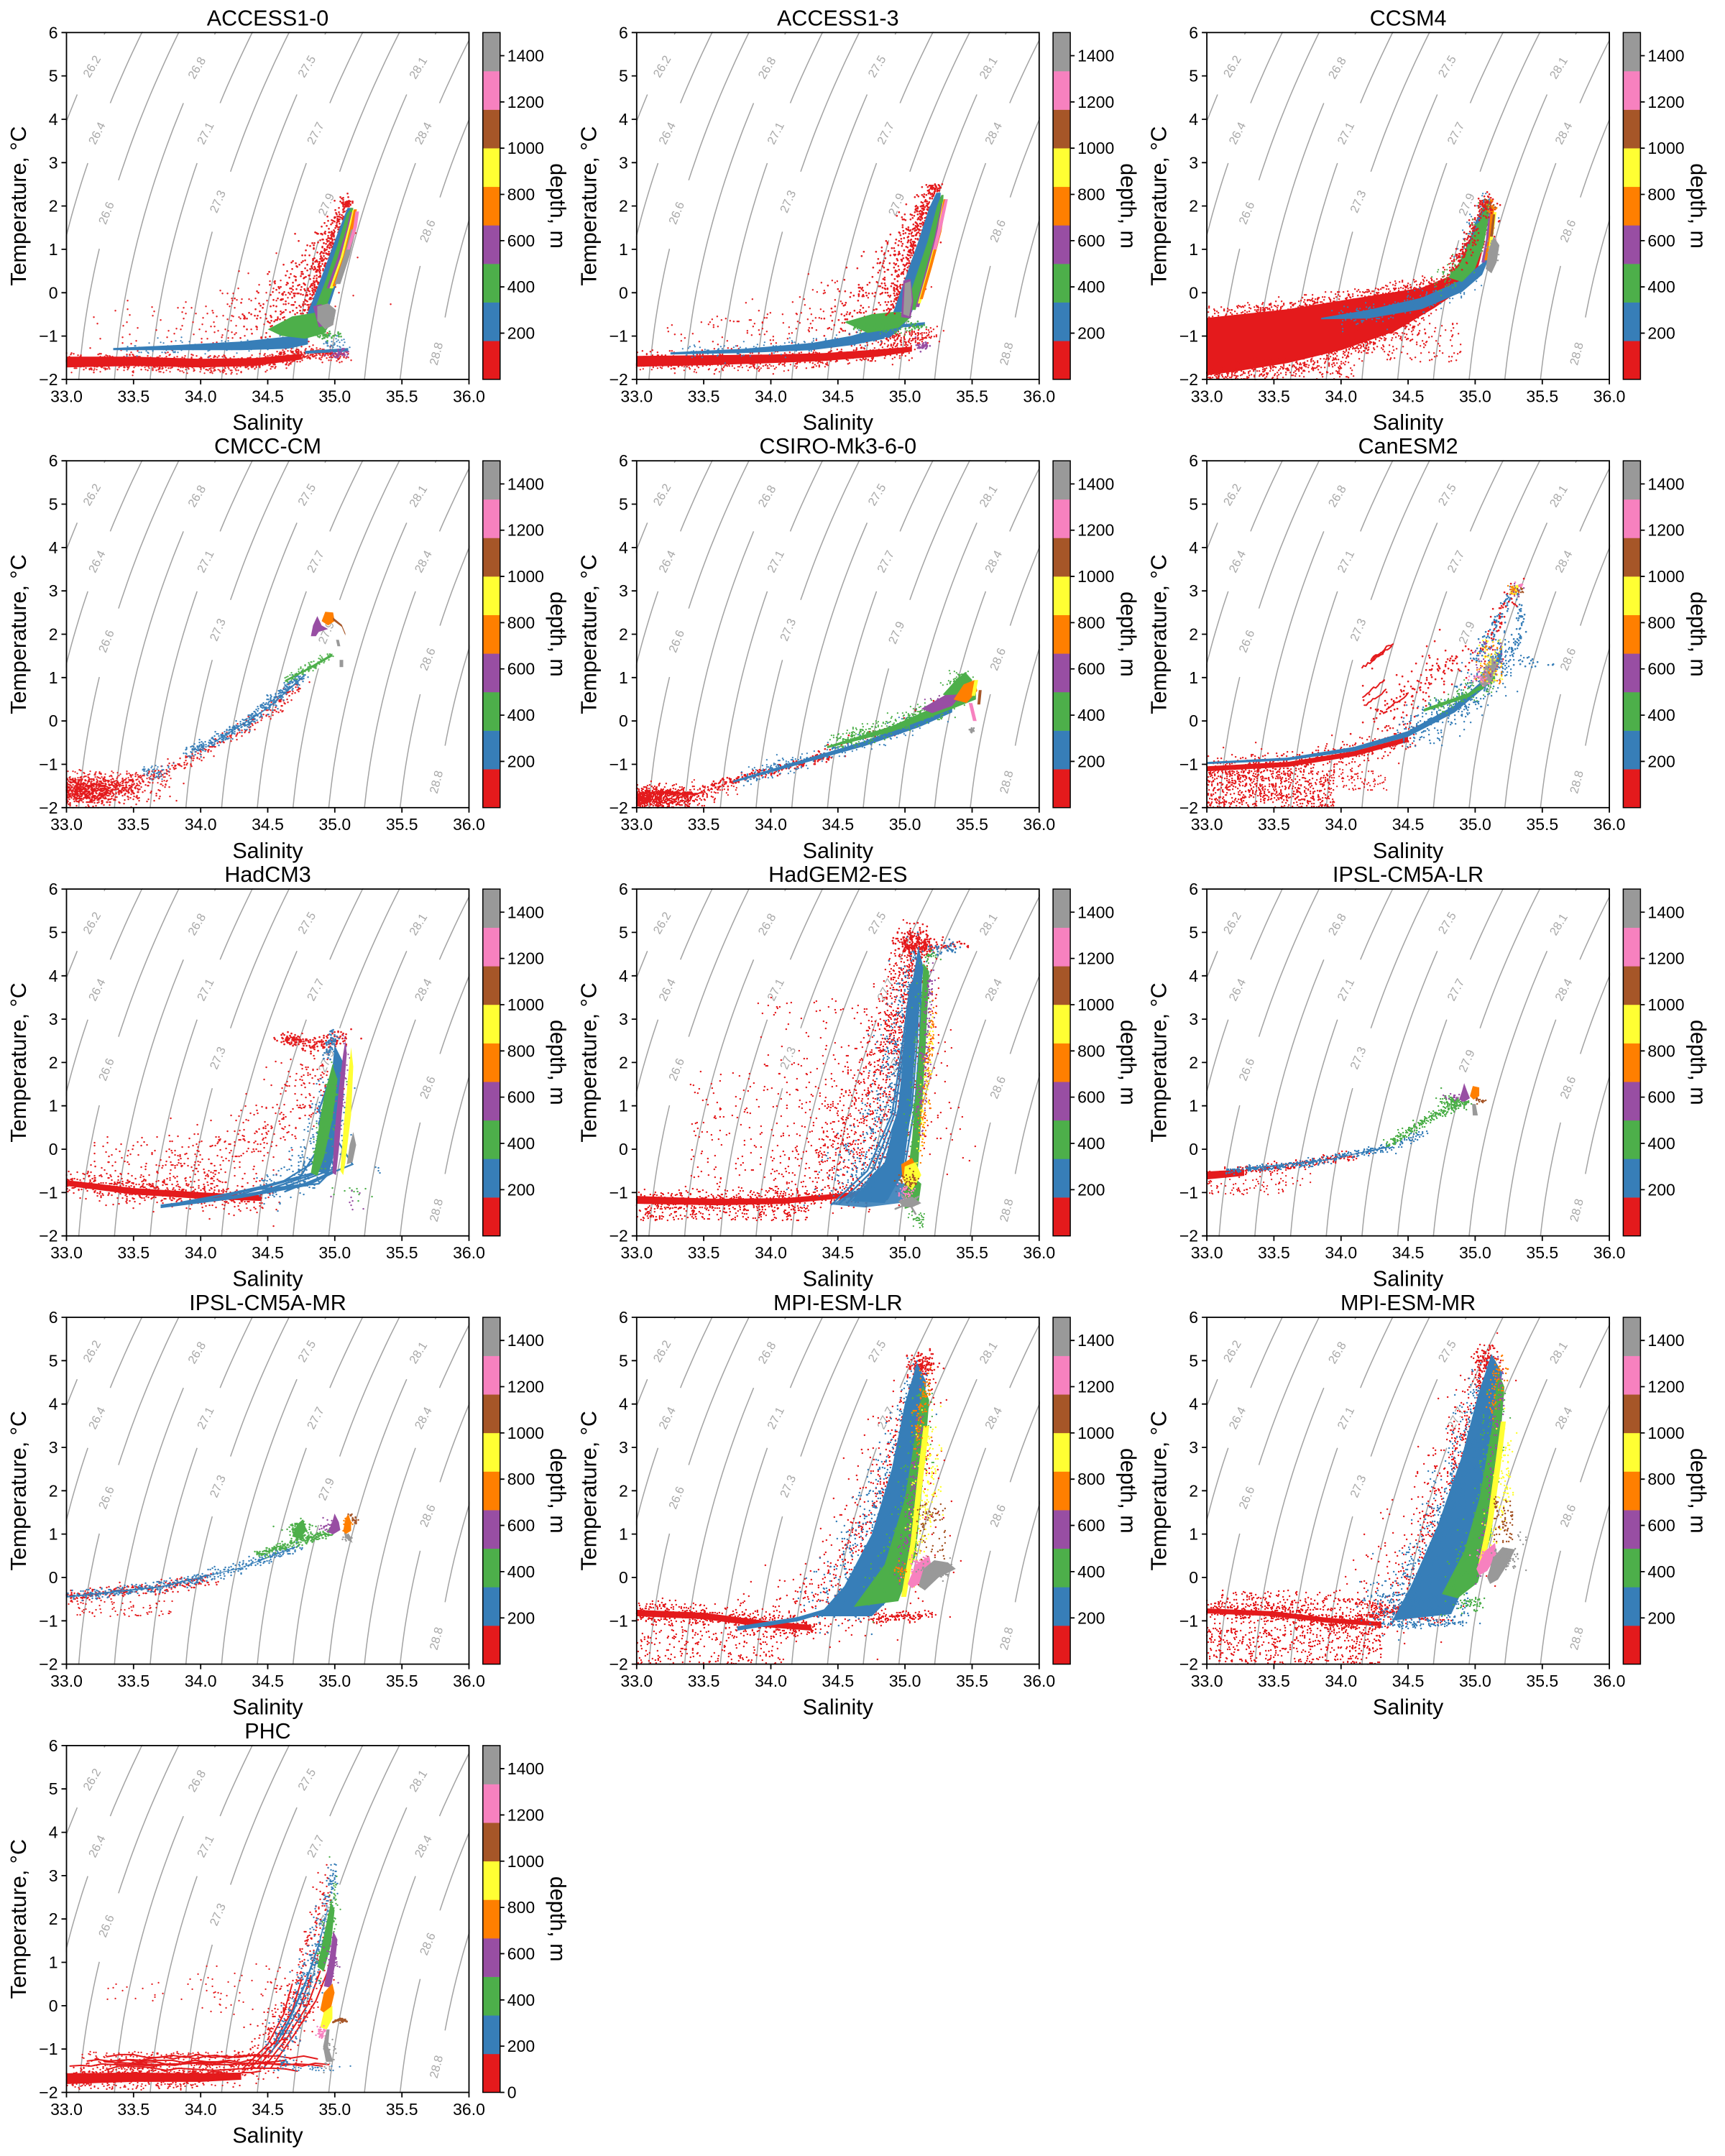 The width and height of the screenshot is (1725, 2156). I want to click on svg-text: CMCC-CM, so click(267, 447).